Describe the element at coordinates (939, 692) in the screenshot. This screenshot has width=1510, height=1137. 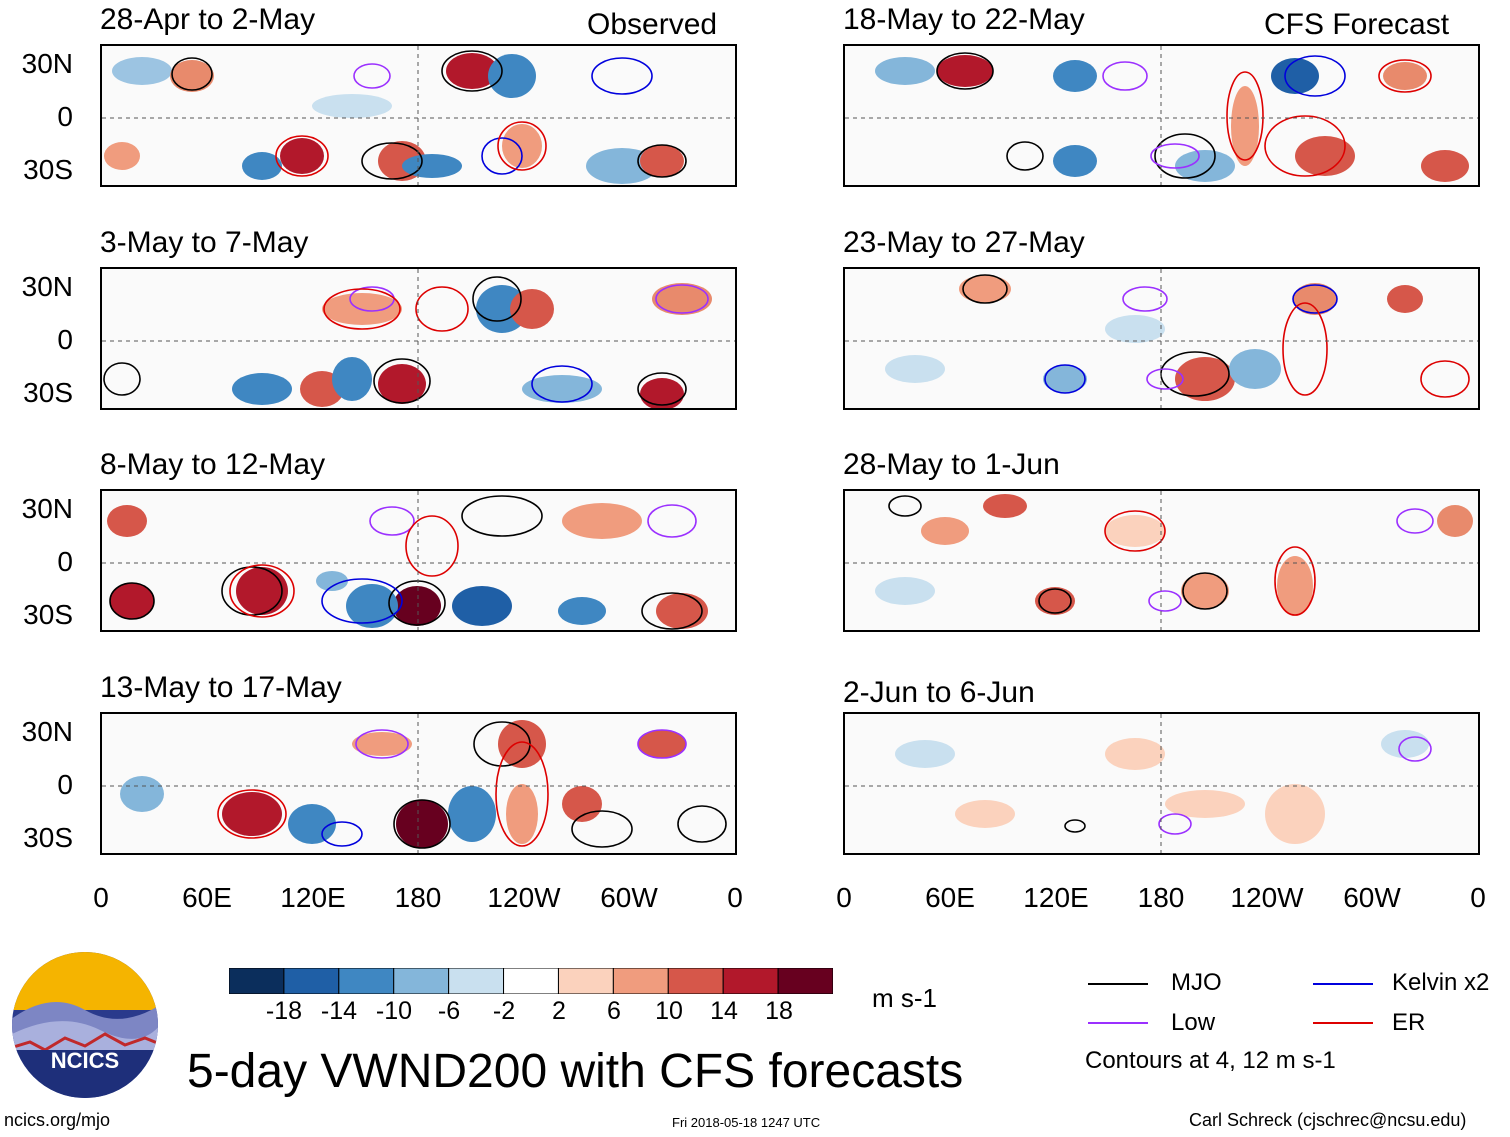
I see `panel-title: 2-Jun to 6-Jun` at that location.